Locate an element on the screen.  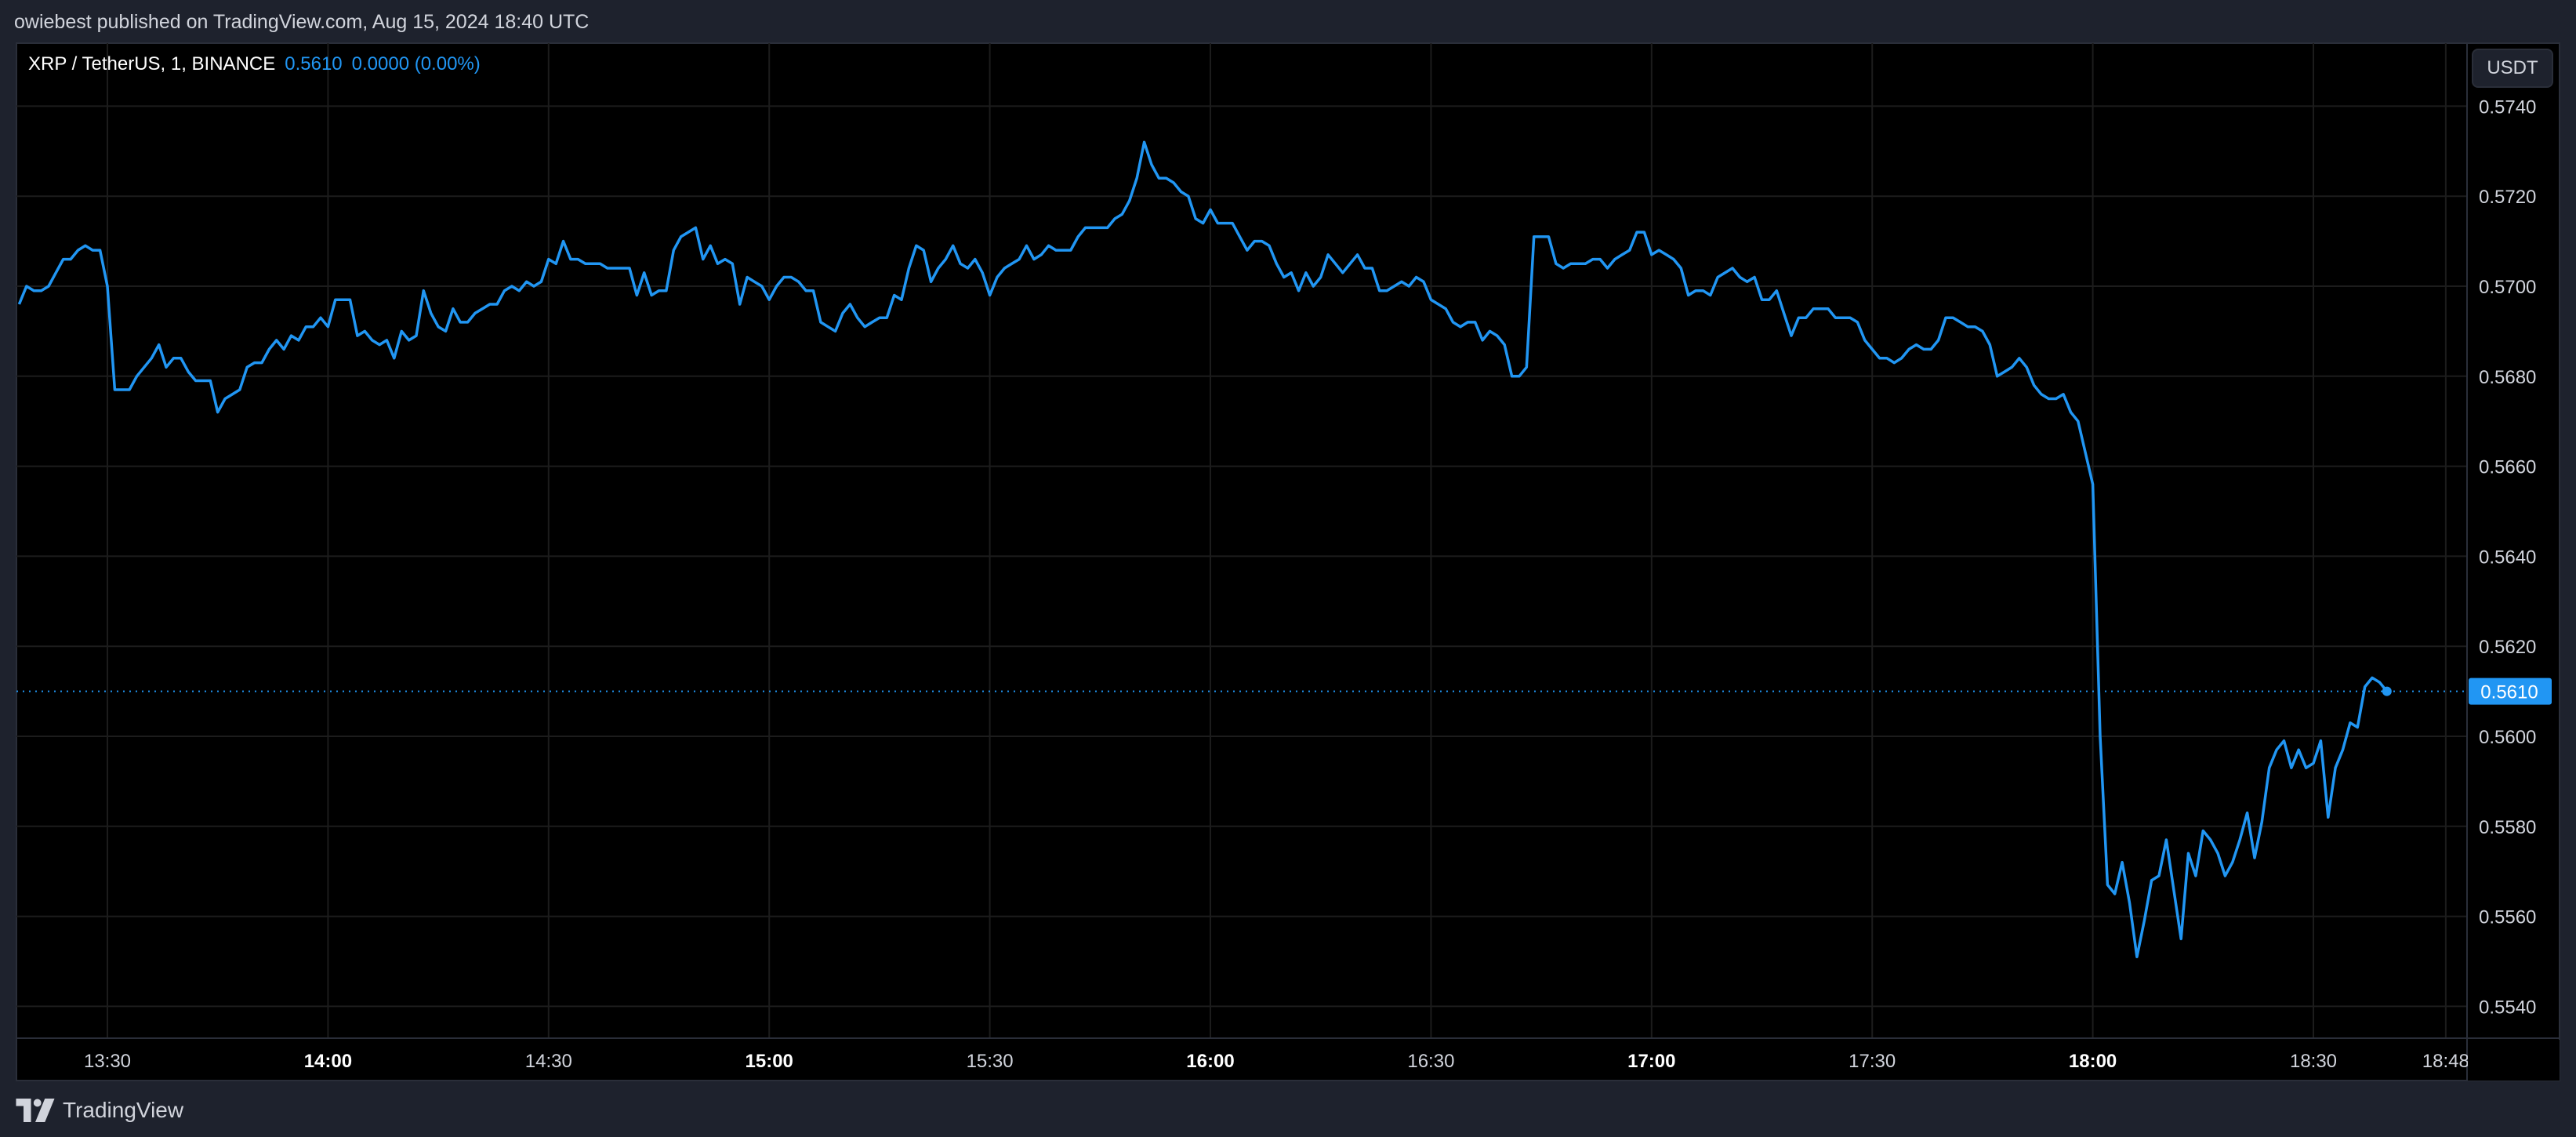
price-tick-label: 0.5540 is located at coordinates (2508, 1007).